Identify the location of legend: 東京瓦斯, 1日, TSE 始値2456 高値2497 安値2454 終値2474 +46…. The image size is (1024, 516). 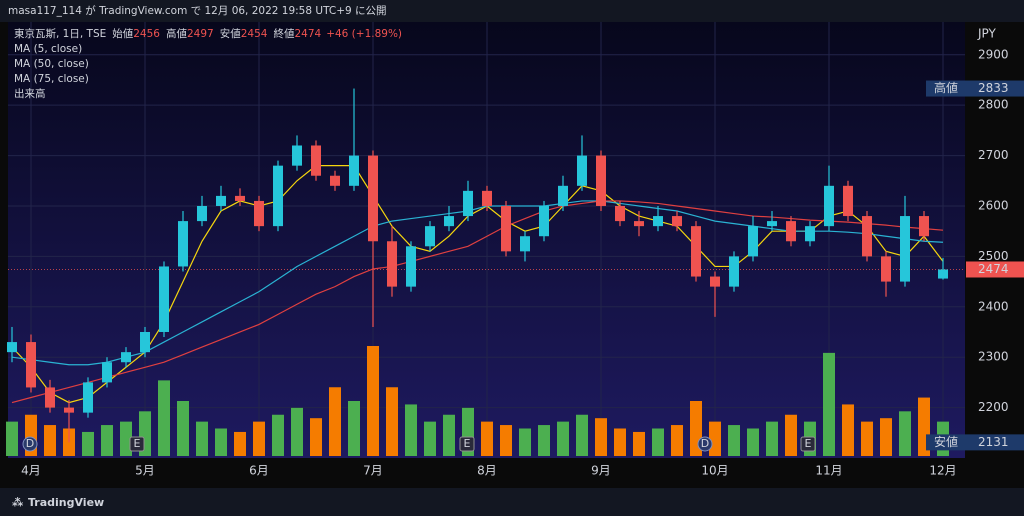
(208, 63).